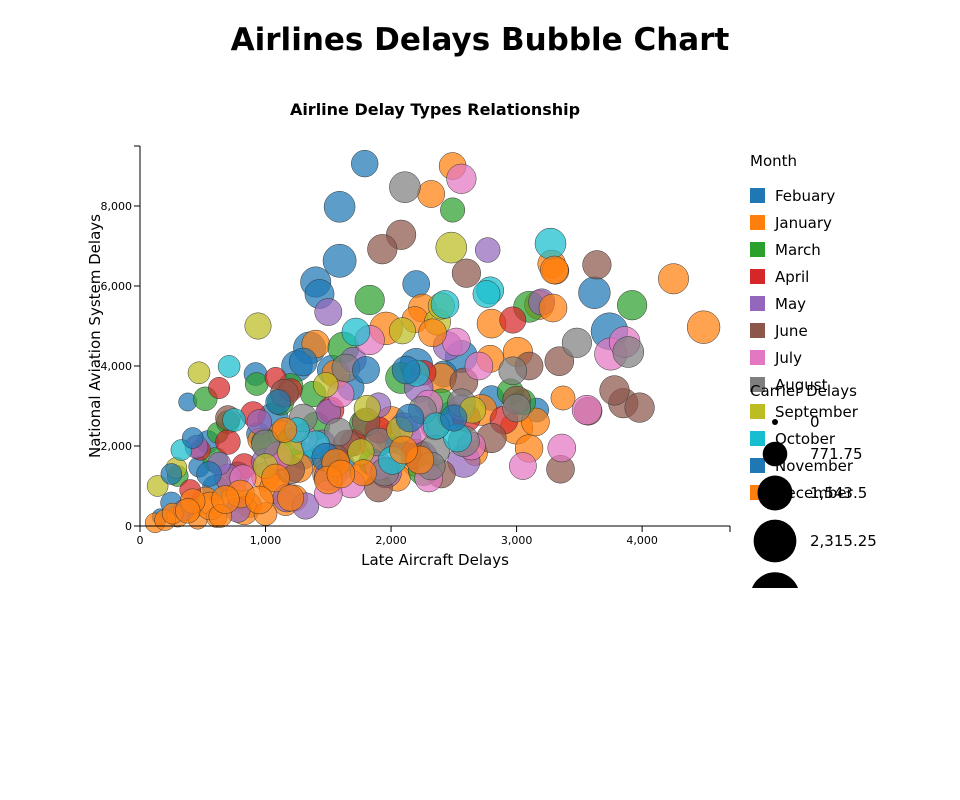 This screenshot has width=960, height=800. I want to click on legend-label: March, so click(798, 250).